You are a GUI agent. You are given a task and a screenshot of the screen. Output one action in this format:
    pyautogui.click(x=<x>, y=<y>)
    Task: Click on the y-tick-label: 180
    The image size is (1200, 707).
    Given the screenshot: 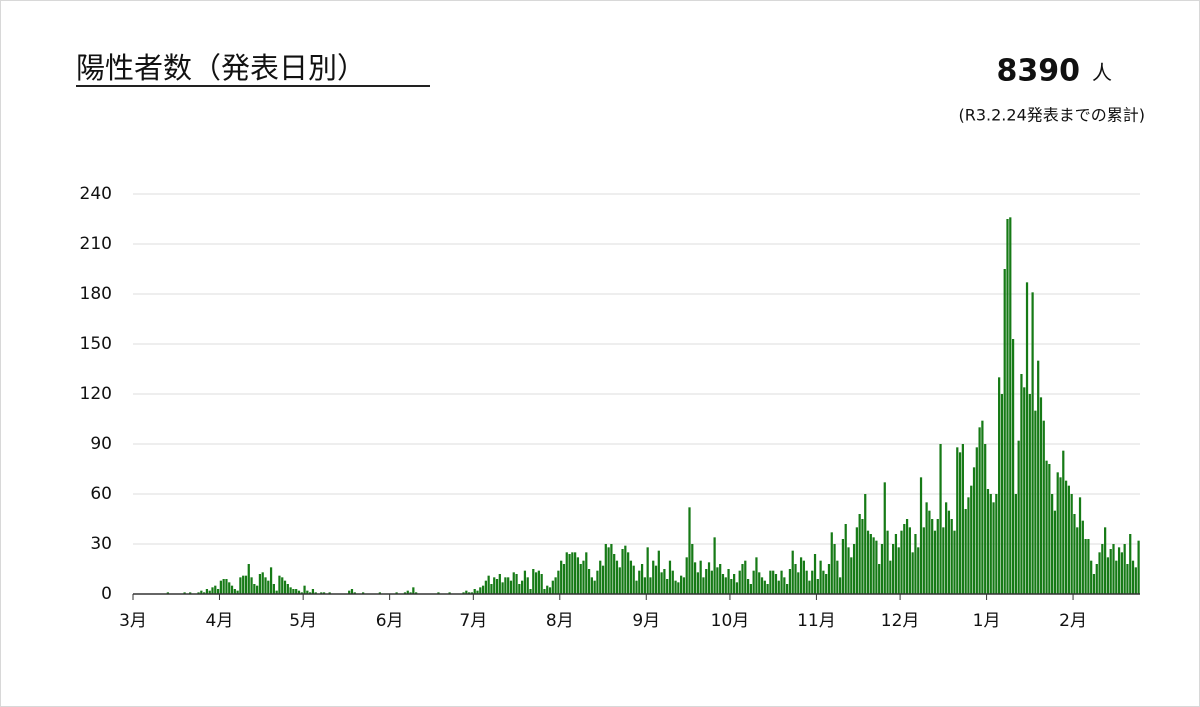 What is the action you would take?
    pyautogui.click(x=96, y=294)
    